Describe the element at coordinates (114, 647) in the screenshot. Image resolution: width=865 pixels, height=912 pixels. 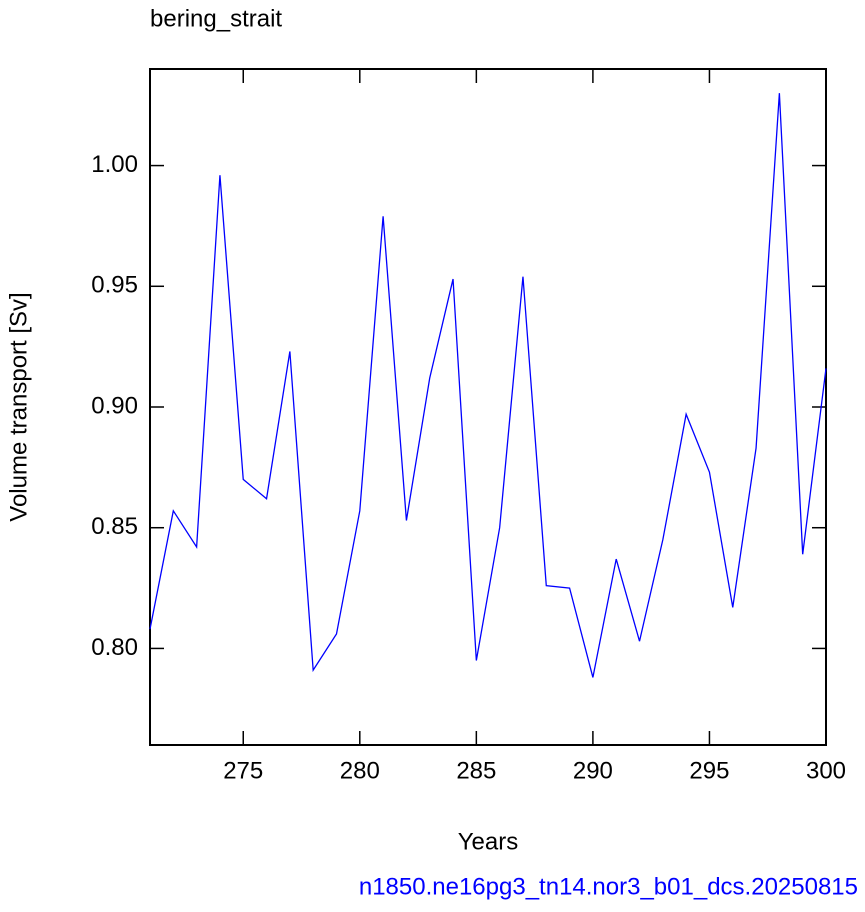
I see `y-tick-label: 0.80` at that location.